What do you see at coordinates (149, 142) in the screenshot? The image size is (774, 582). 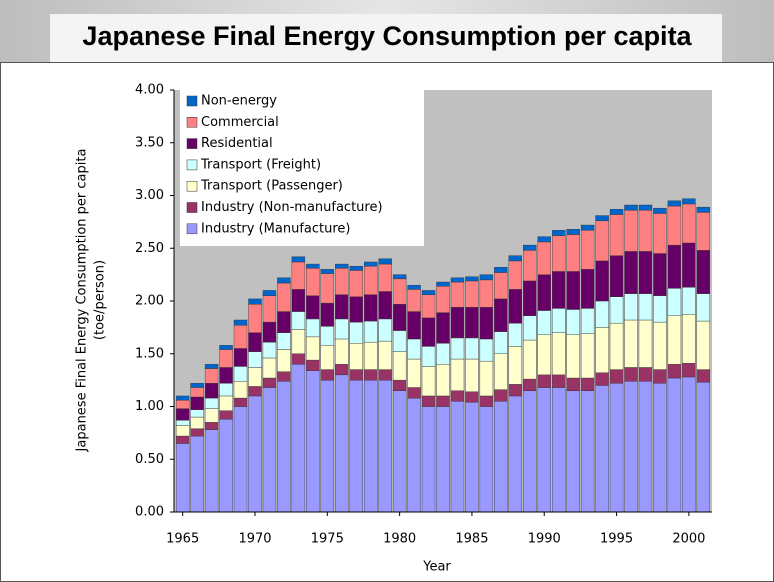 I see `y-tick-label: 3.50` at bounding box center [149, 142].